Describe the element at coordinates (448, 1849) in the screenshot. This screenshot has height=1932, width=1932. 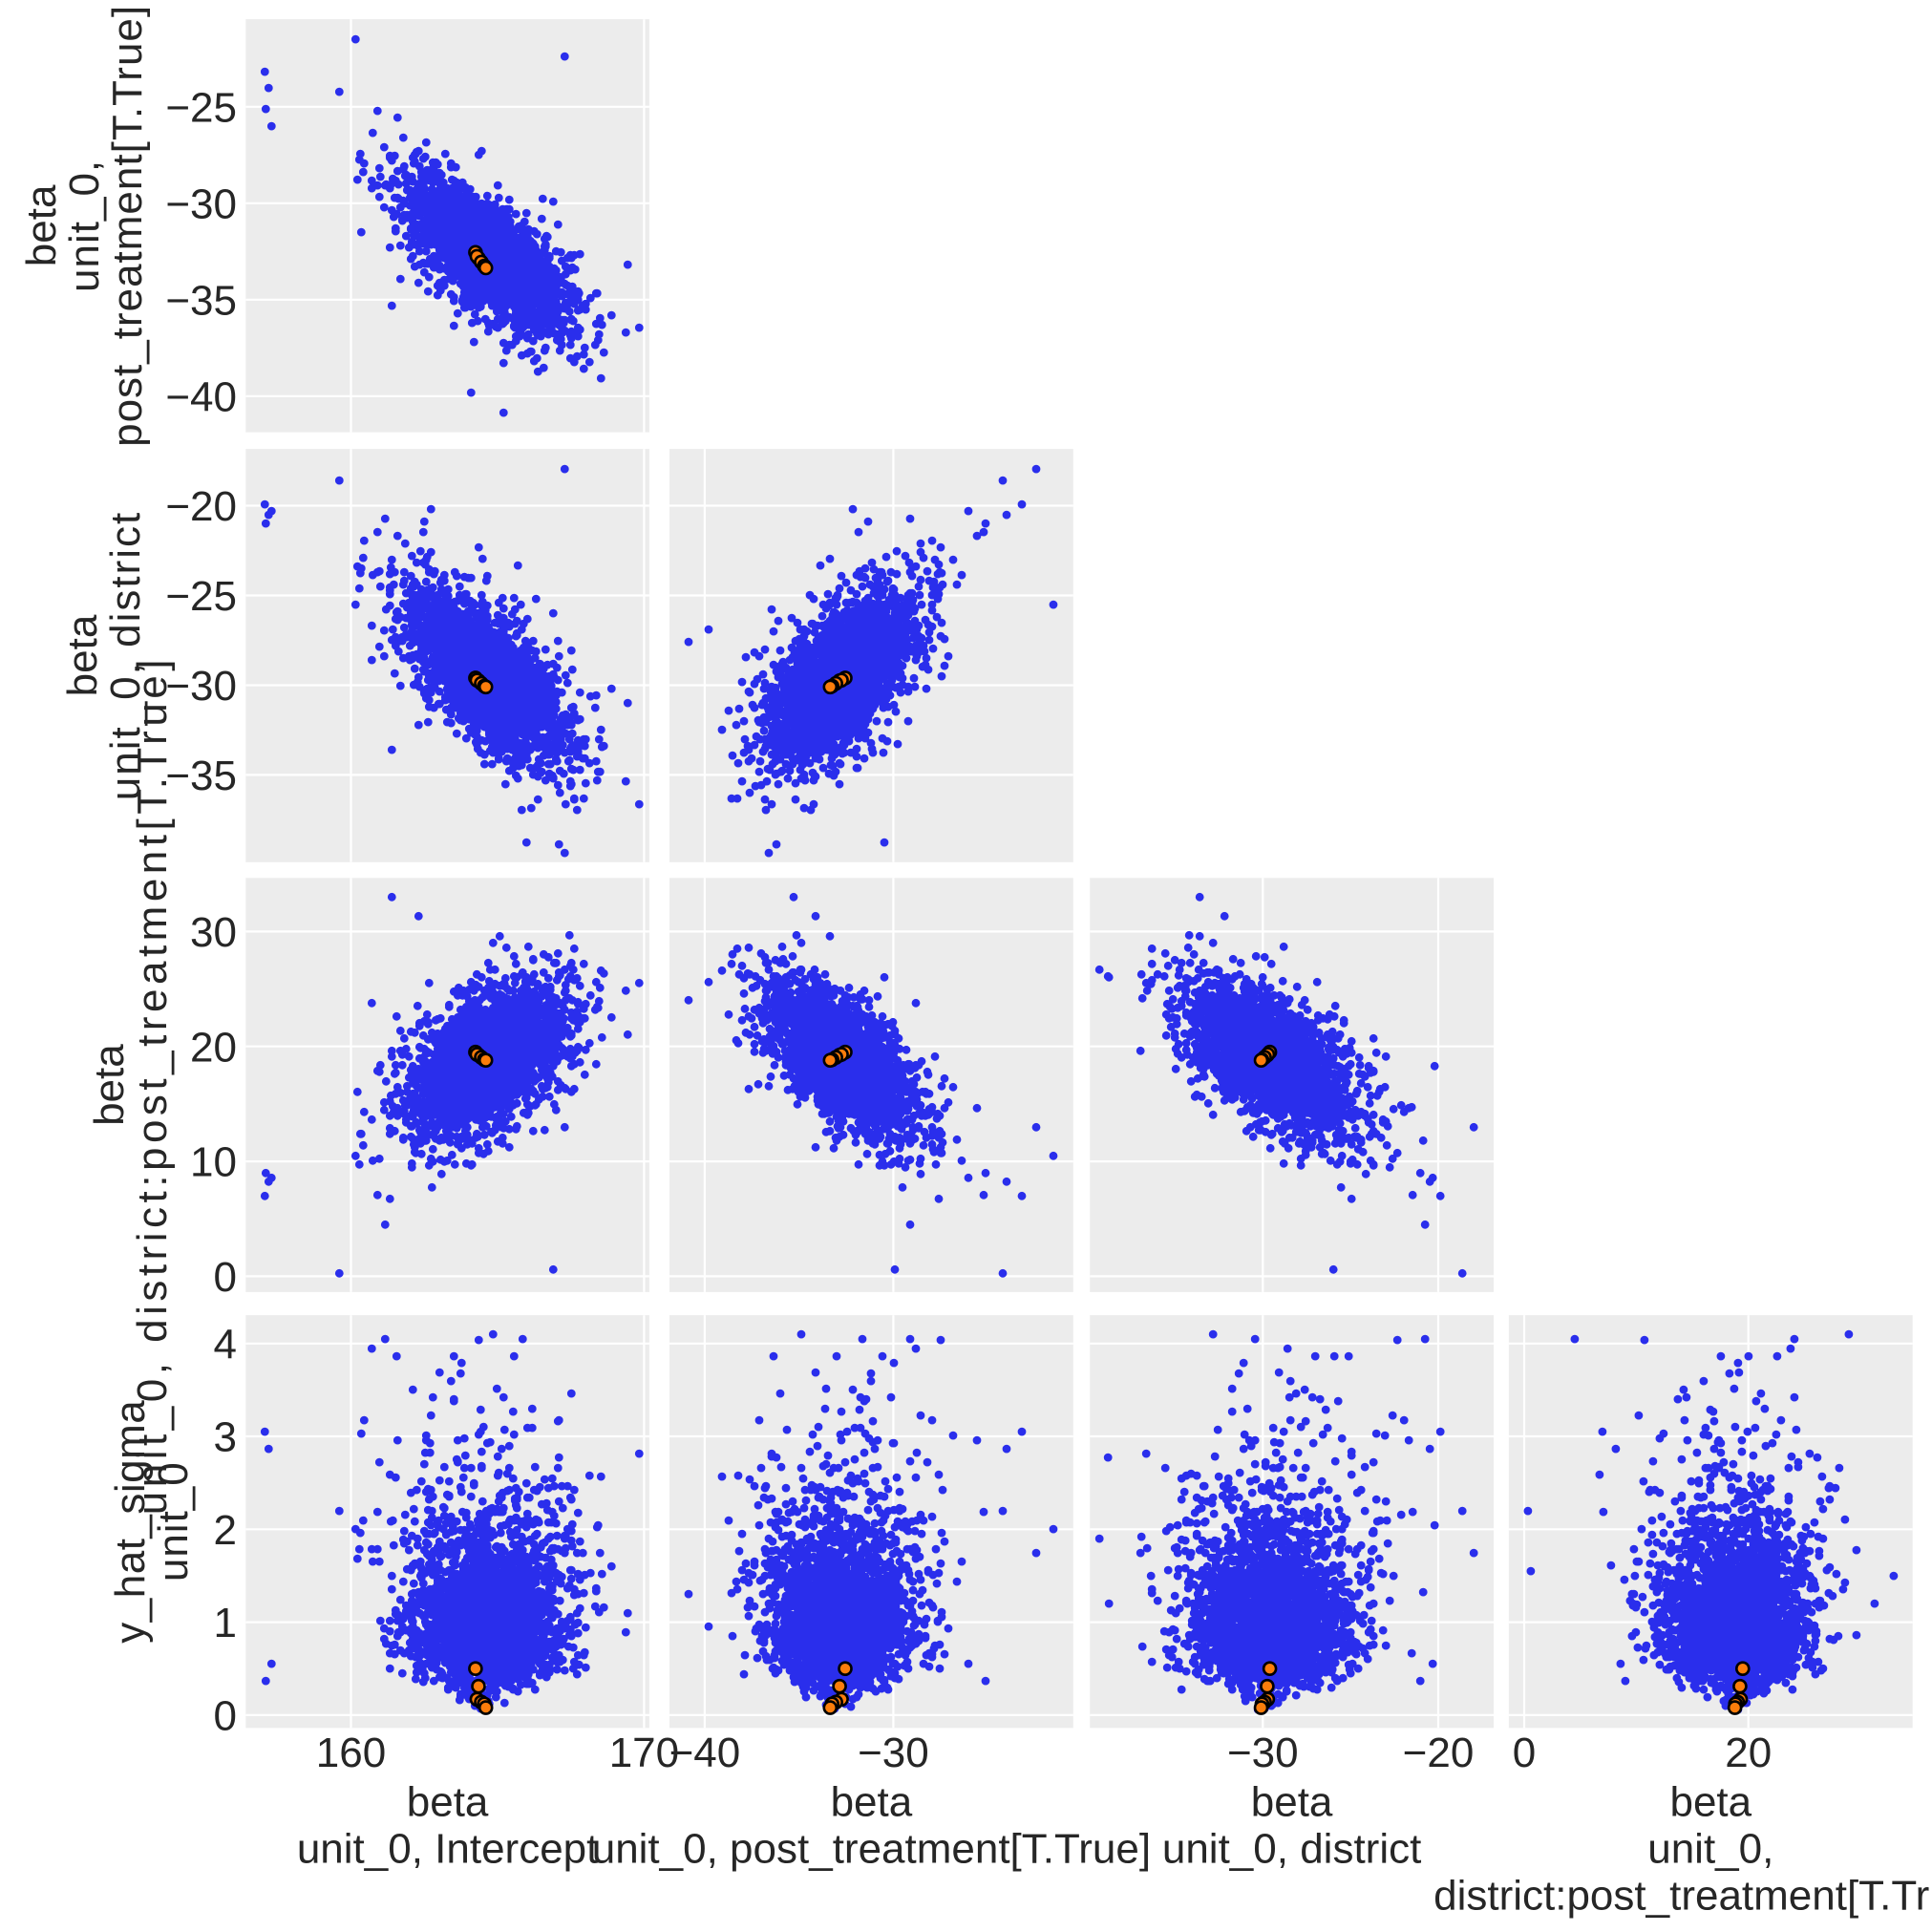
I see `svg-text: unit_0, Intercept` at that location.